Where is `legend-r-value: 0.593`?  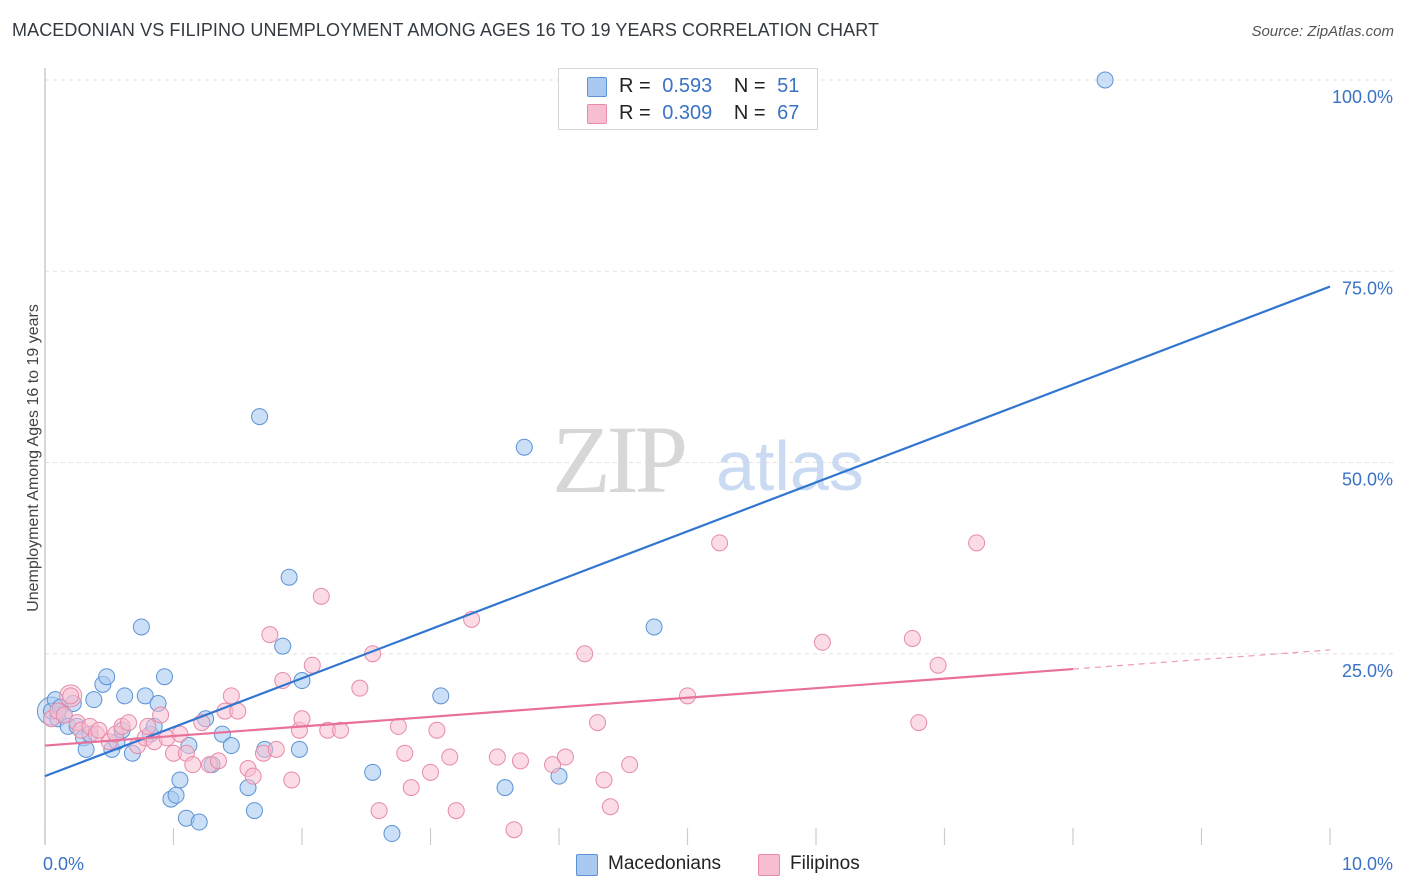 legend-r-value: 0.593 is located at coordinates (687, 86).